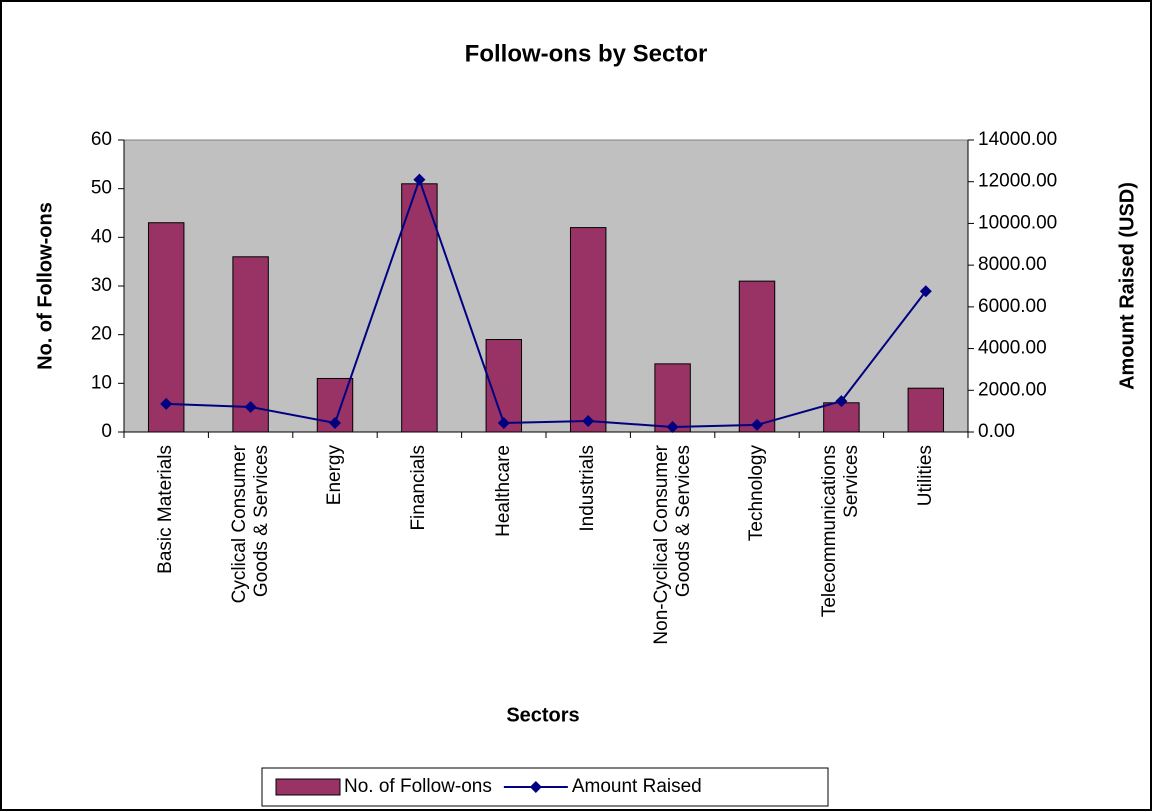 The width and height of the screenshot is (1153, 812). What do you see at coordinates (1012, 389) in the screenshot?
I see `y2-tick-label: 2000.00` at bounding box center [1012, 389].